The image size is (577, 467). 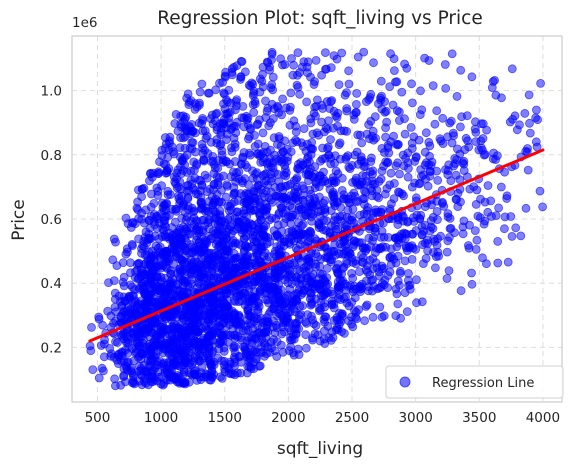 I want to click on legend: Regression Line, so click(x=474, y=382).